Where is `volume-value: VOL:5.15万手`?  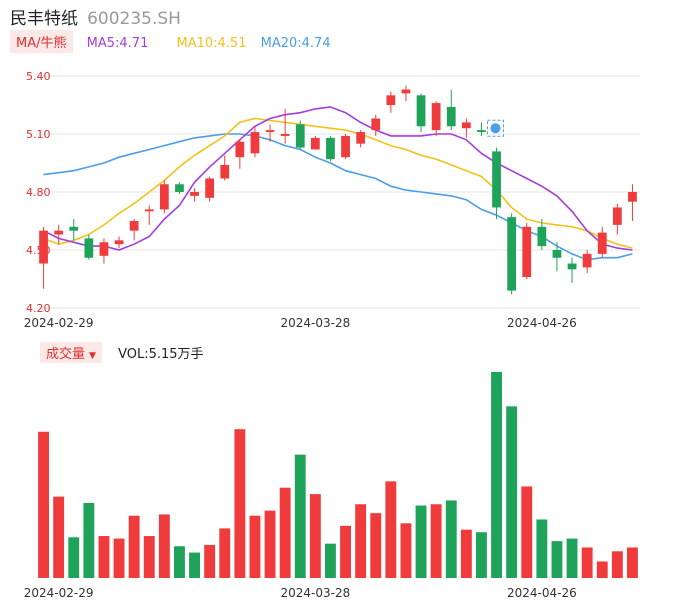 volume-value: VOL:5.15万手 is located at coordinates (161, 354).